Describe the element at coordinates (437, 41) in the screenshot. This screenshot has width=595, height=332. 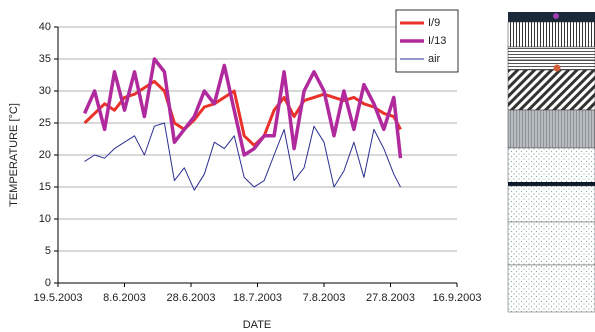
I see `legend-label: I/13` at that location.